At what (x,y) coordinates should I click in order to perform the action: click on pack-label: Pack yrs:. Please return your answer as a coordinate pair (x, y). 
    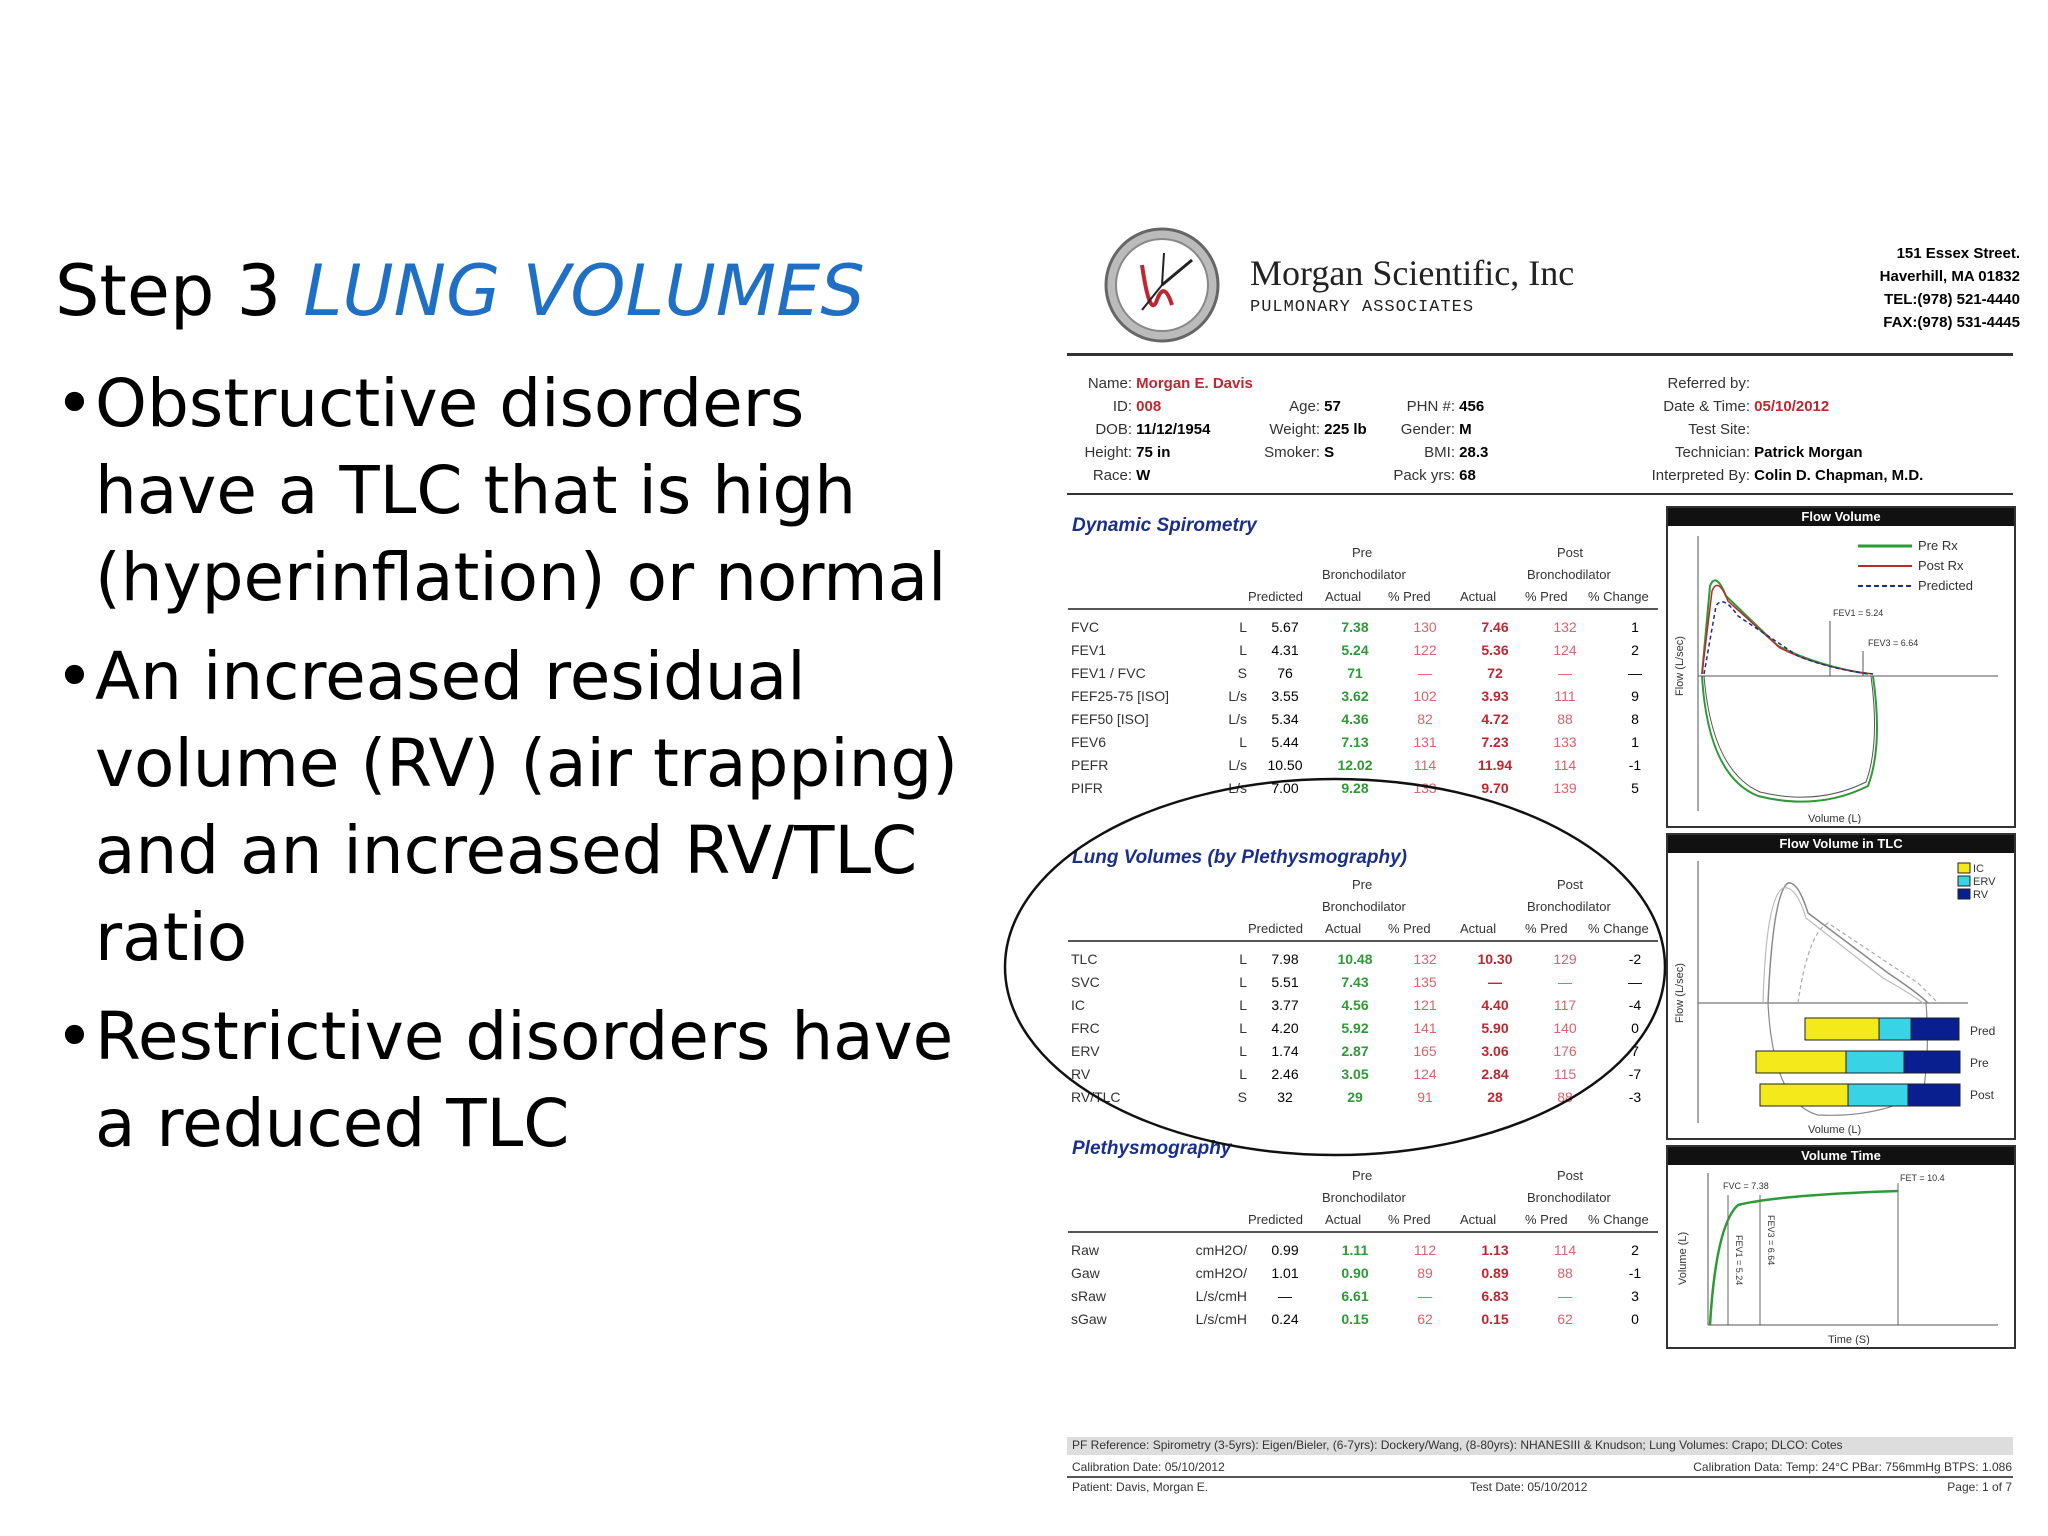
    Looking at the image, I should click on (1424, 475).